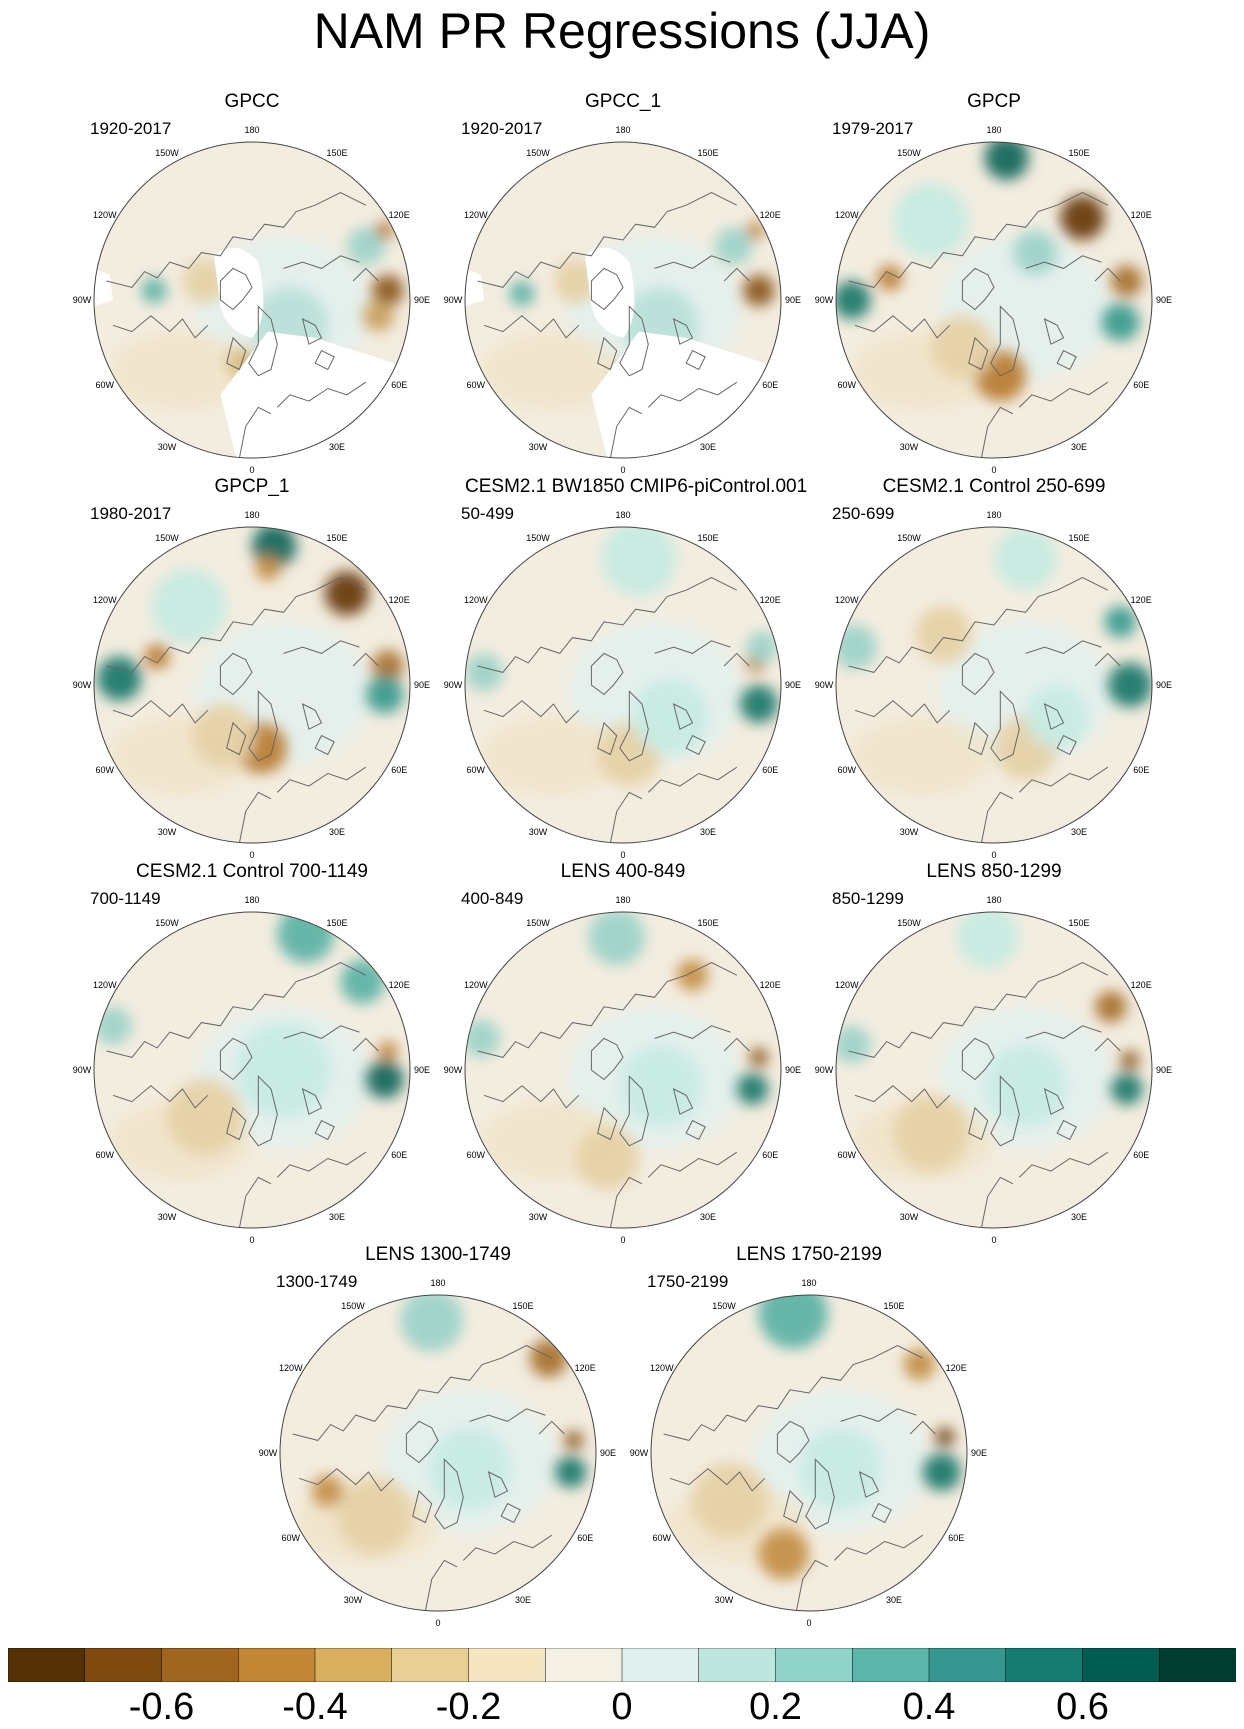 The height and width of the screenshot is (1729, 1244). I want to click on panel-title: LENS 1750-2199, so click(809, 1254).